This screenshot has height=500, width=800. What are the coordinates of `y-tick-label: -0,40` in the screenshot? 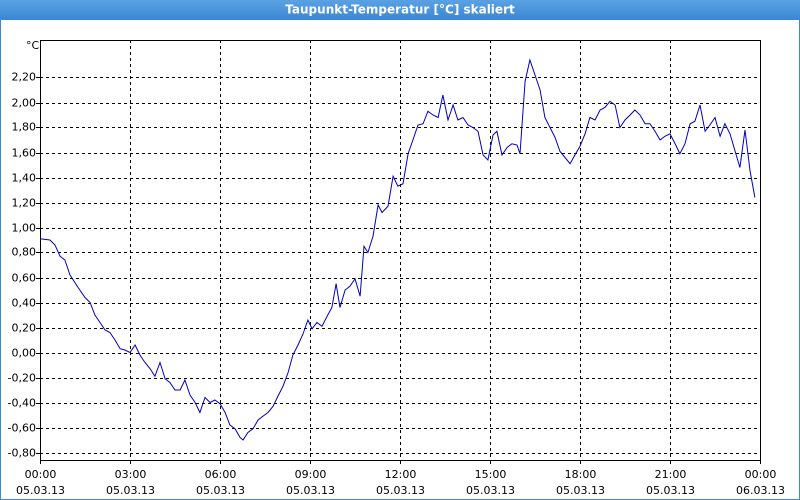 It's located at (22, 403).